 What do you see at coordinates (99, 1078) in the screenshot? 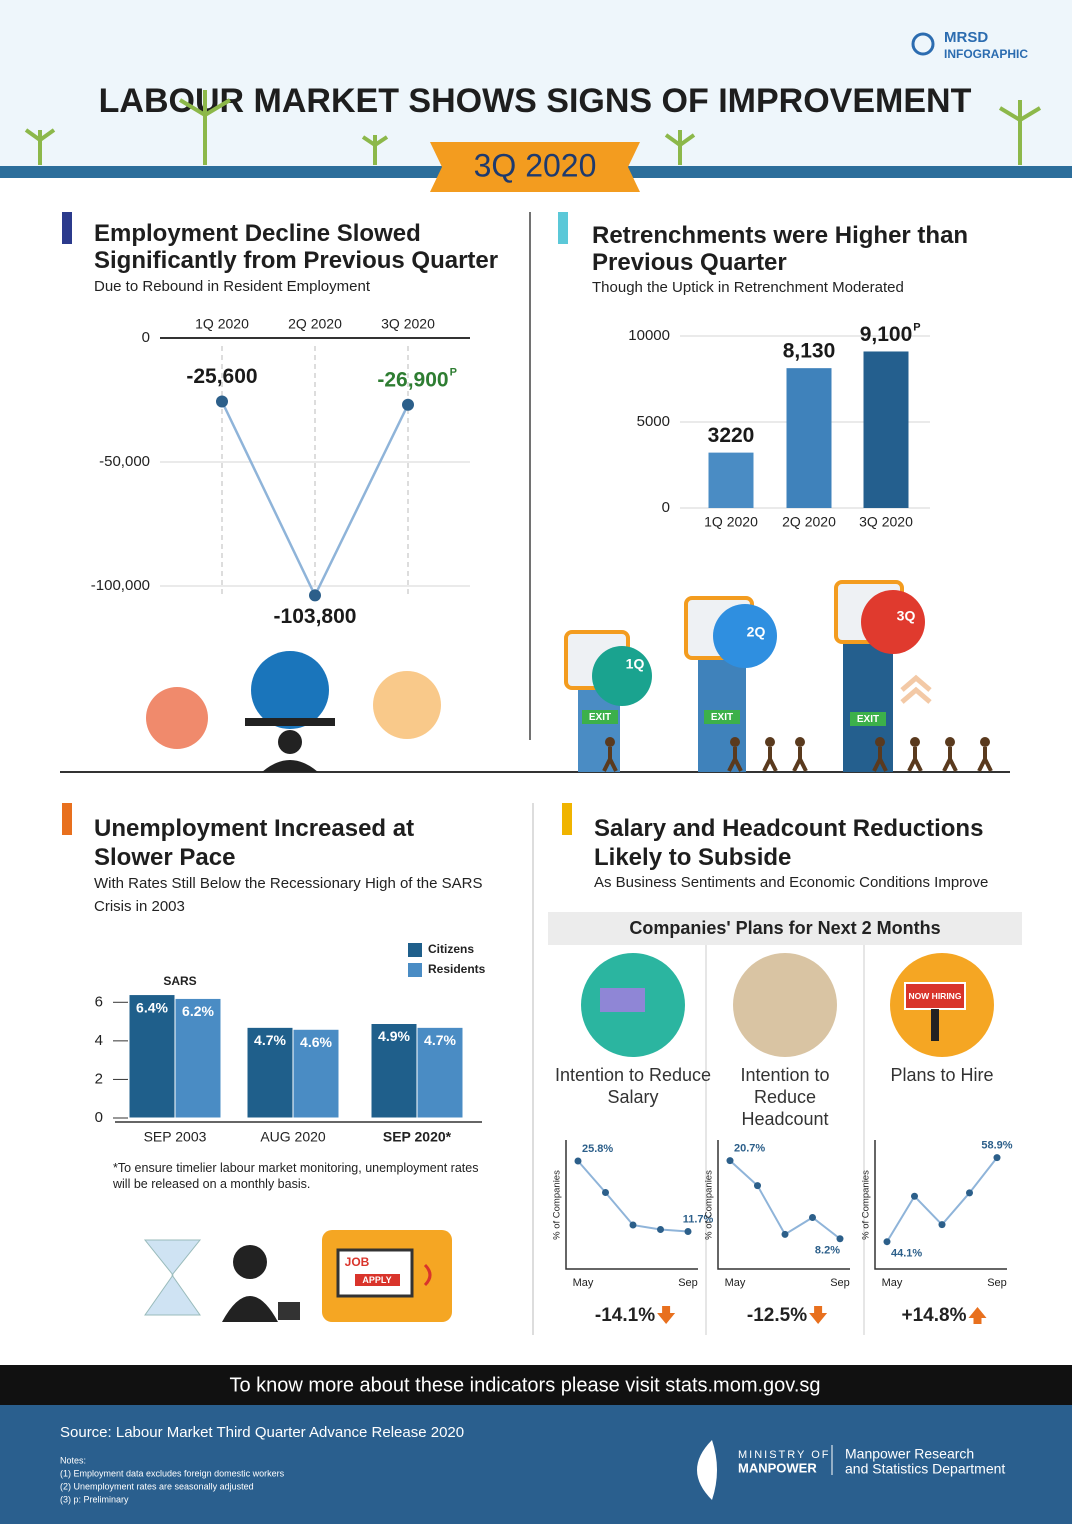
I see `y-tick-label: 2` at bounding box center [99, 1078].